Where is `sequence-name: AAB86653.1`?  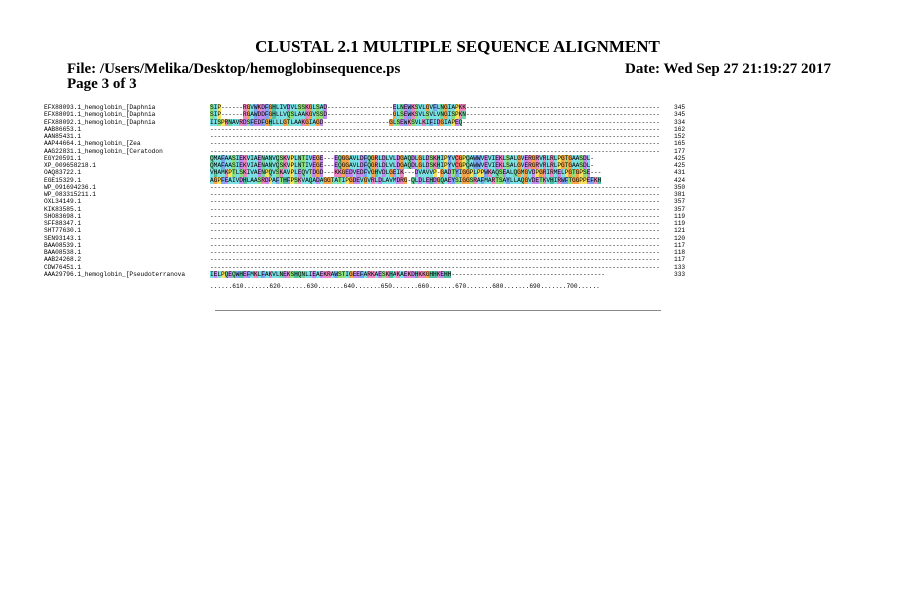
sequence-name: AAB86653.1 is located at coordinates (63, 129).